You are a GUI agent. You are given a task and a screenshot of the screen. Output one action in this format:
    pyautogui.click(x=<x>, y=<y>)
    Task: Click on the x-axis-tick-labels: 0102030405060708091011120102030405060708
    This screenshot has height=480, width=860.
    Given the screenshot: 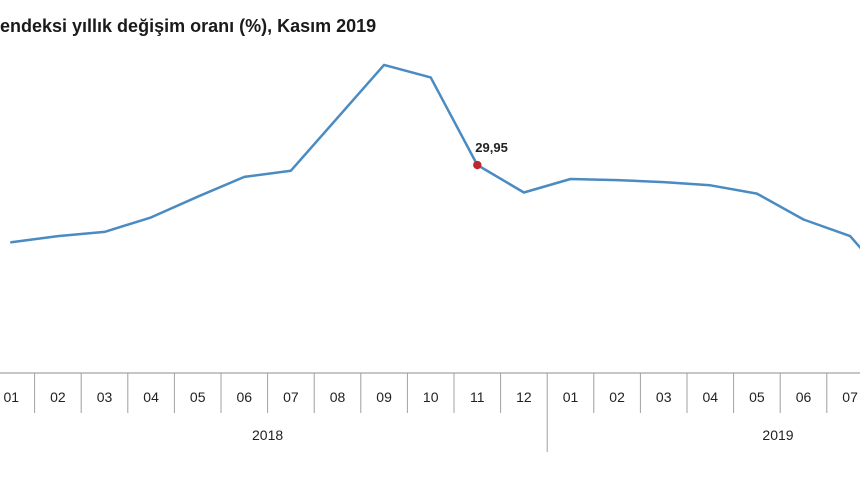 What is the action you would take?
    pyautogui.click(x=431, y=397)
    